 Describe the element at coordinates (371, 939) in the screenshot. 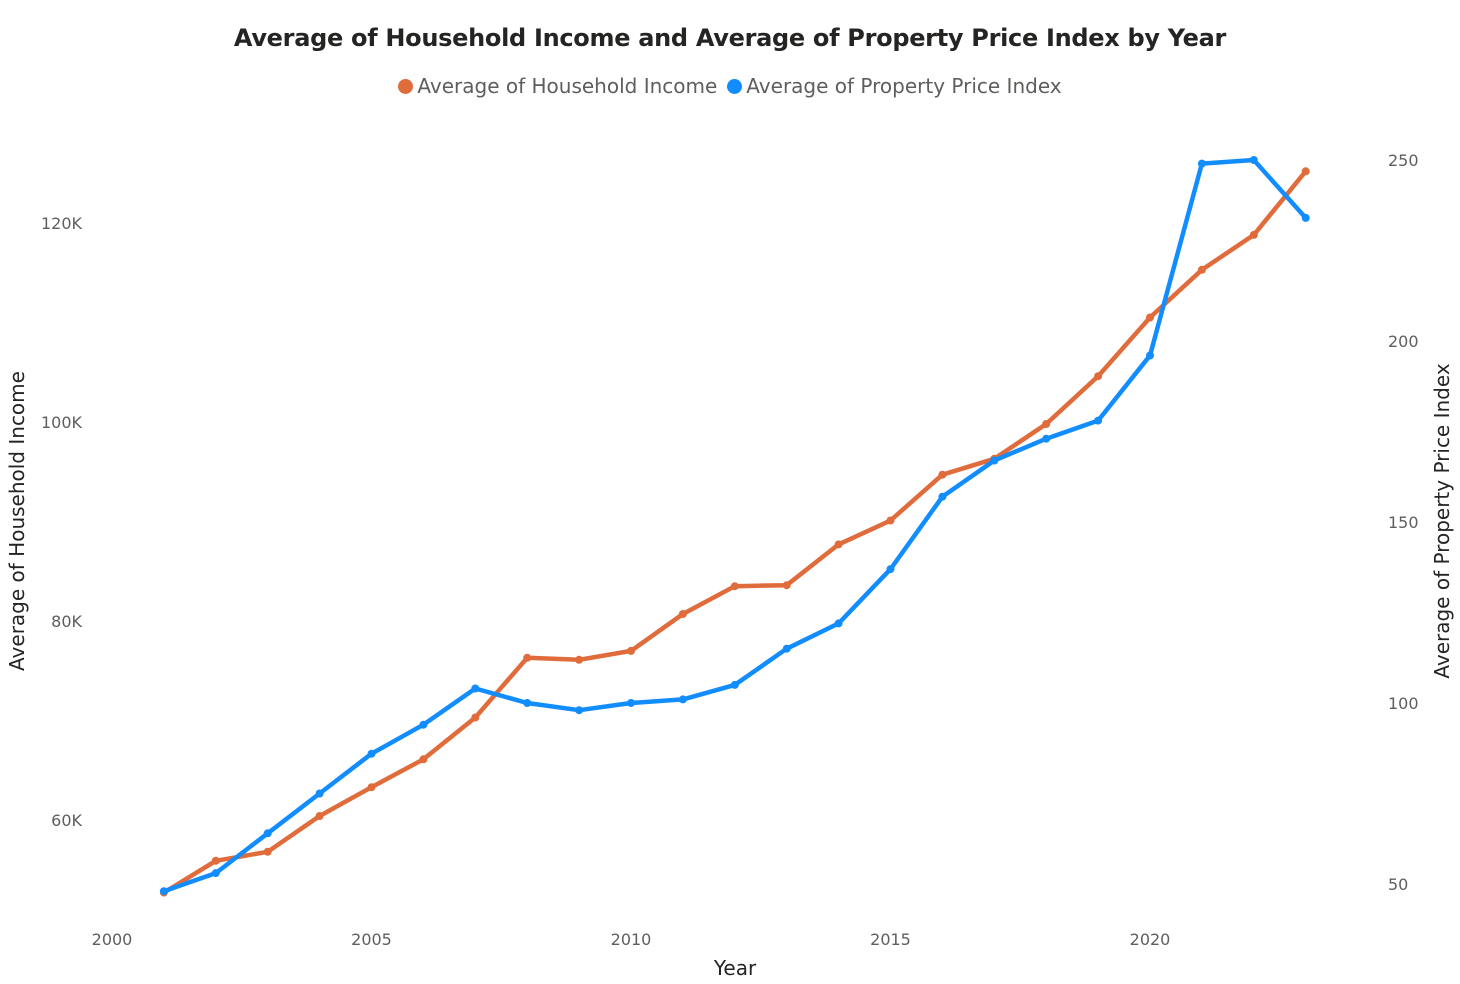

I see `x-tick-label: 2005` at that location.